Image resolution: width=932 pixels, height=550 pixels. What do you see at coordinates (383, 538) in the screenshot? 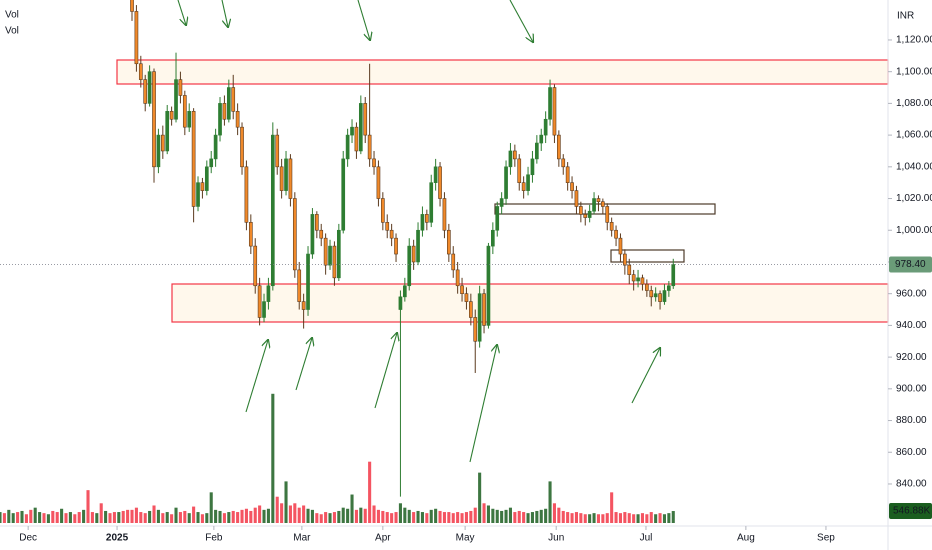
I see `x-tick-label: Apr` at bounding box center [383, 538].